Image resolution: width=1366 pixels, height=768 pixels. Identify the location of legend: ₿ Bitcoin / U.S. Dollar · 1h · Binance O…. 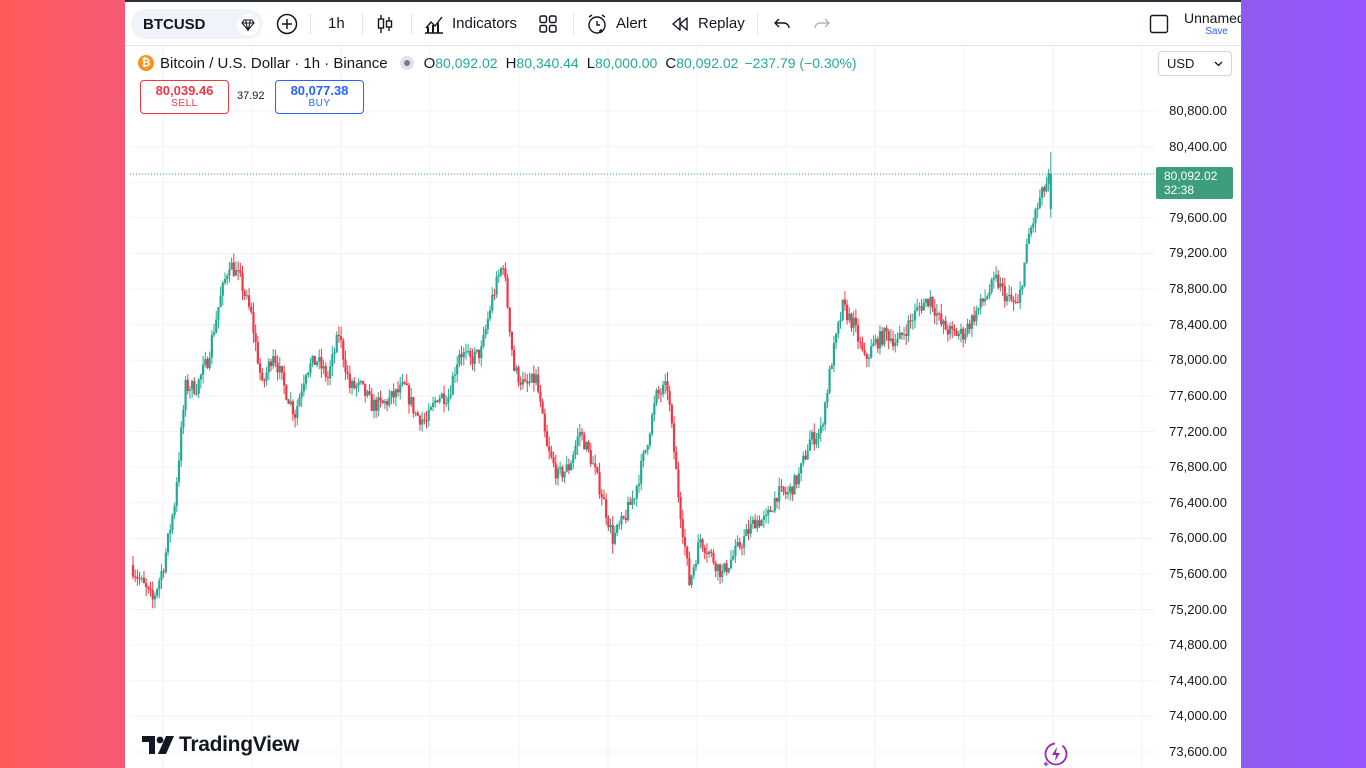
(497, 63).